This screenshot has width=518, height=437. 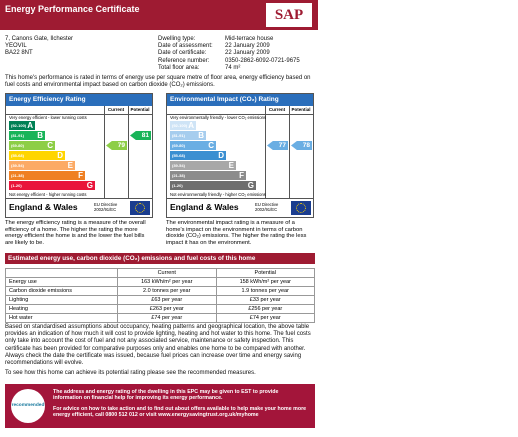 What do you see at coordinates (159, 15) in the screenshot?
I see `header-bar: Energy Performance Certificate SAP` at bounding box center [159, 15].